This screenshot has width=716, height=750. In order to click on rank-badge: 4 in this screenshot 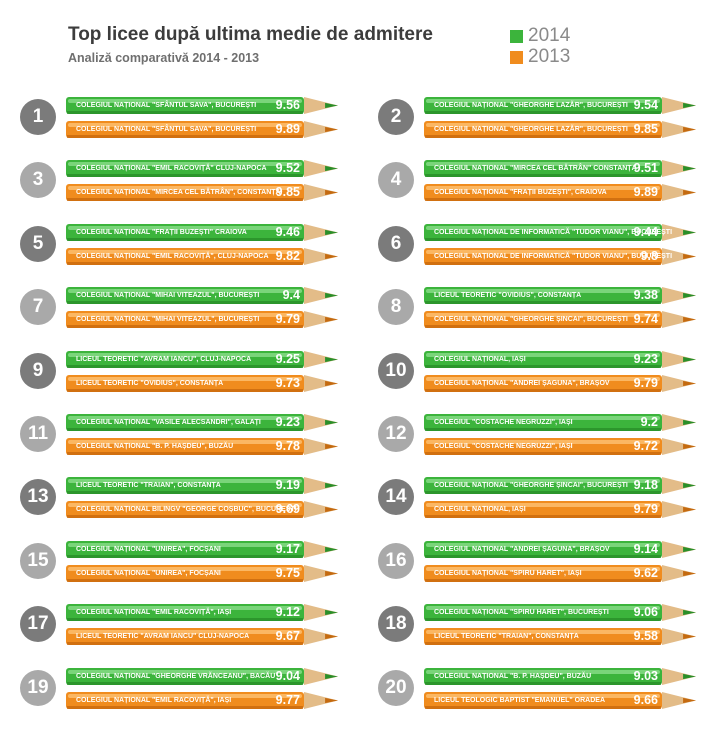, I will do `click(396, 180)`.